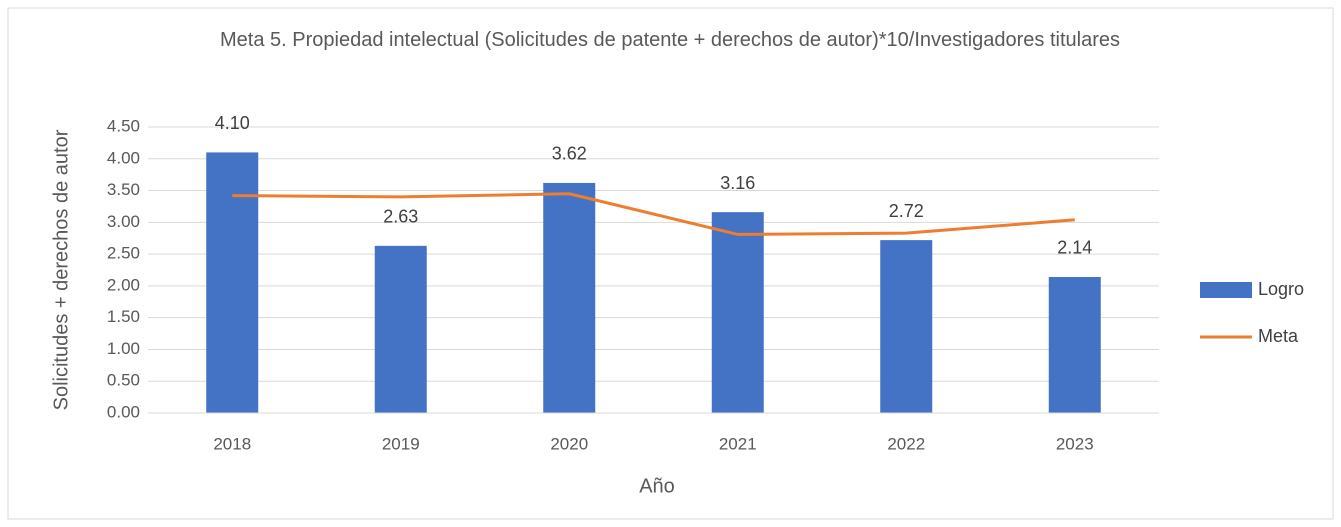 The width and height of the screenshot is (1341, 527). What do you see at coordinates (1278, 336) in the screenshot?
I see `legend-label: Meta` at bounding box center [1278, 336].